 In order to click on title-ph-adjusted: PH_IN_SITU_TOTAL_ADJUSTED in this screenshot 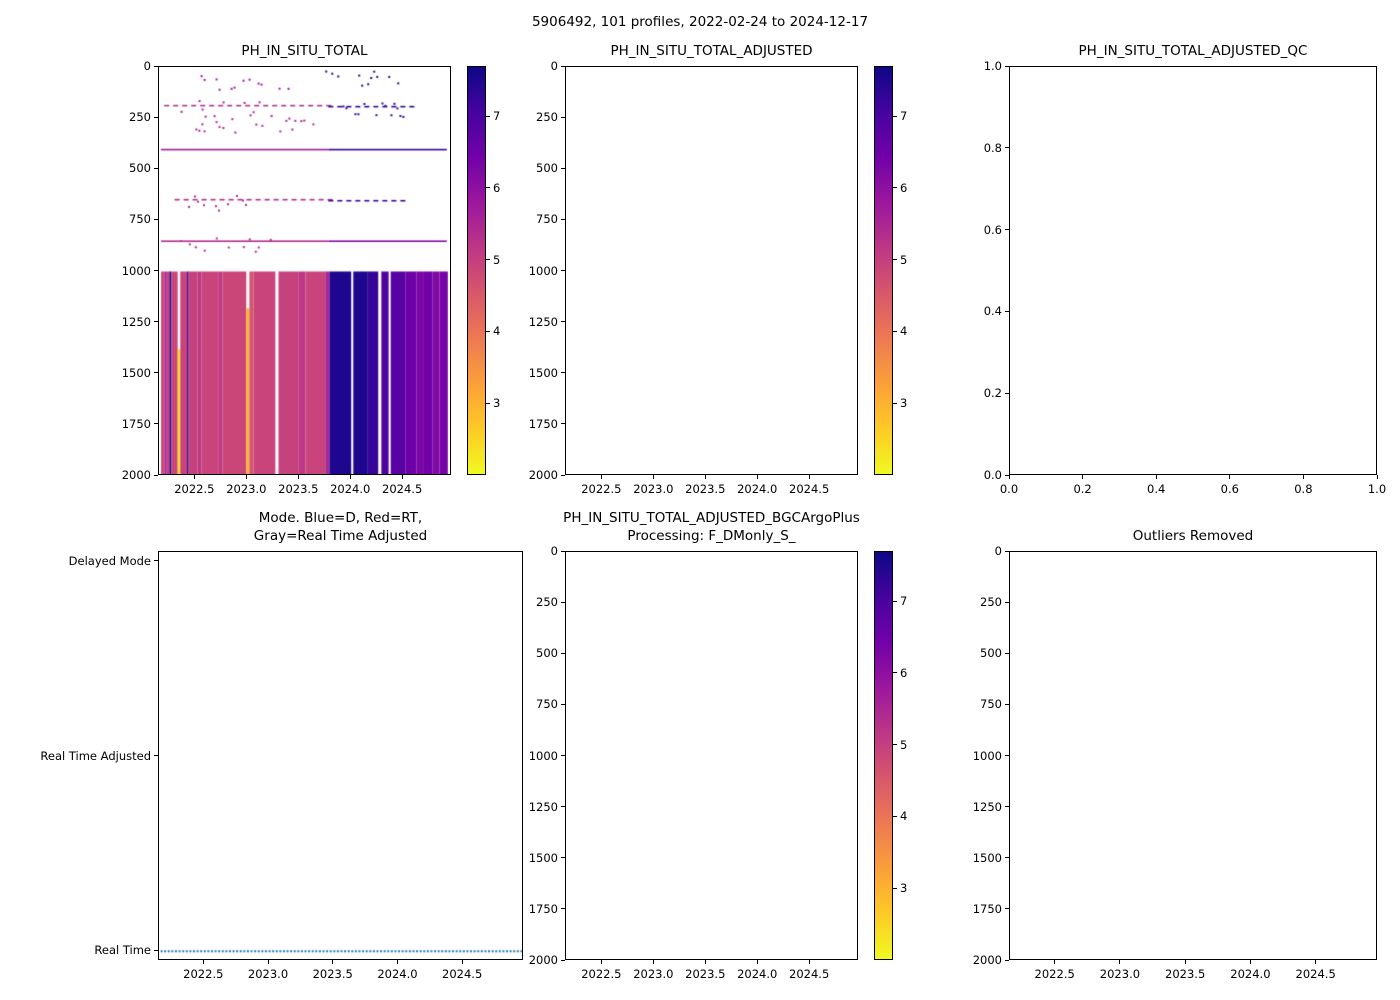, I will do `click(711, 51)`.